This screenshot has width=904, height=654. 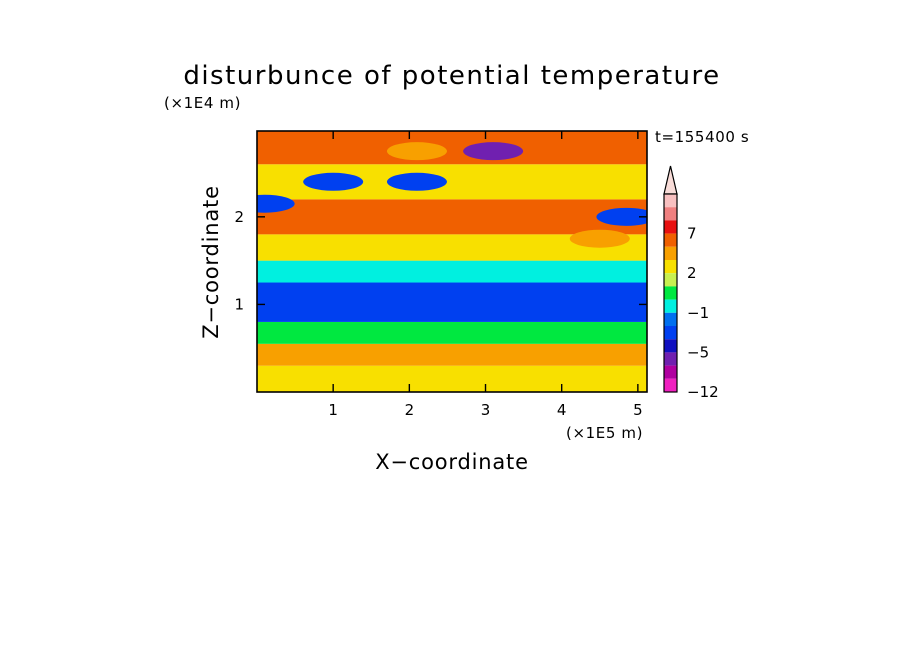 What do you see at coordinates (604, 433) in the screenshot?
I see `x-unit-label: (×1E5 m)` at bounding box center [604, 433].